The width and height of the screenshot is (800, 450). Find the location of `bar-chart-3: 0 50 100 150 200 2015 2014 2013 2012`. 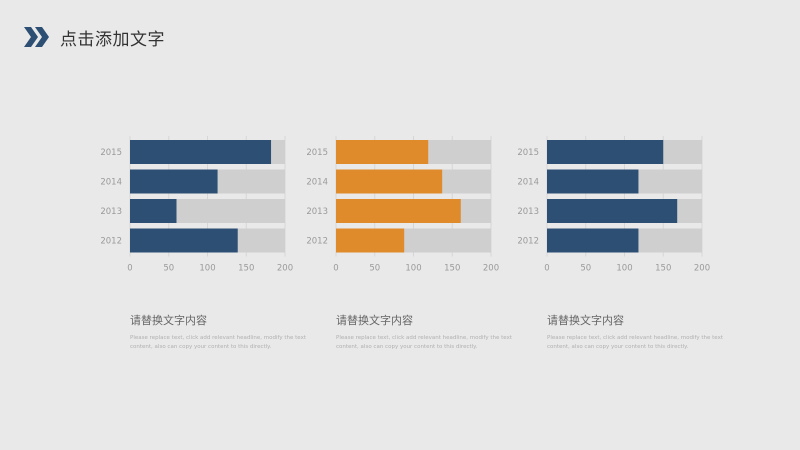

bar-chart-3: 0 50 100 150 200 2015 2014 2013 2012 is located at coordinates (619, 210).